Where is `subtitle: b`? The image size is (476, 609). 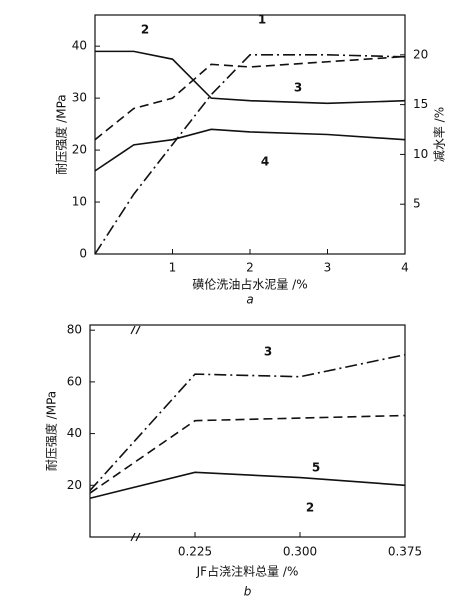
subtitle: b is located at coordinates (248, 592).